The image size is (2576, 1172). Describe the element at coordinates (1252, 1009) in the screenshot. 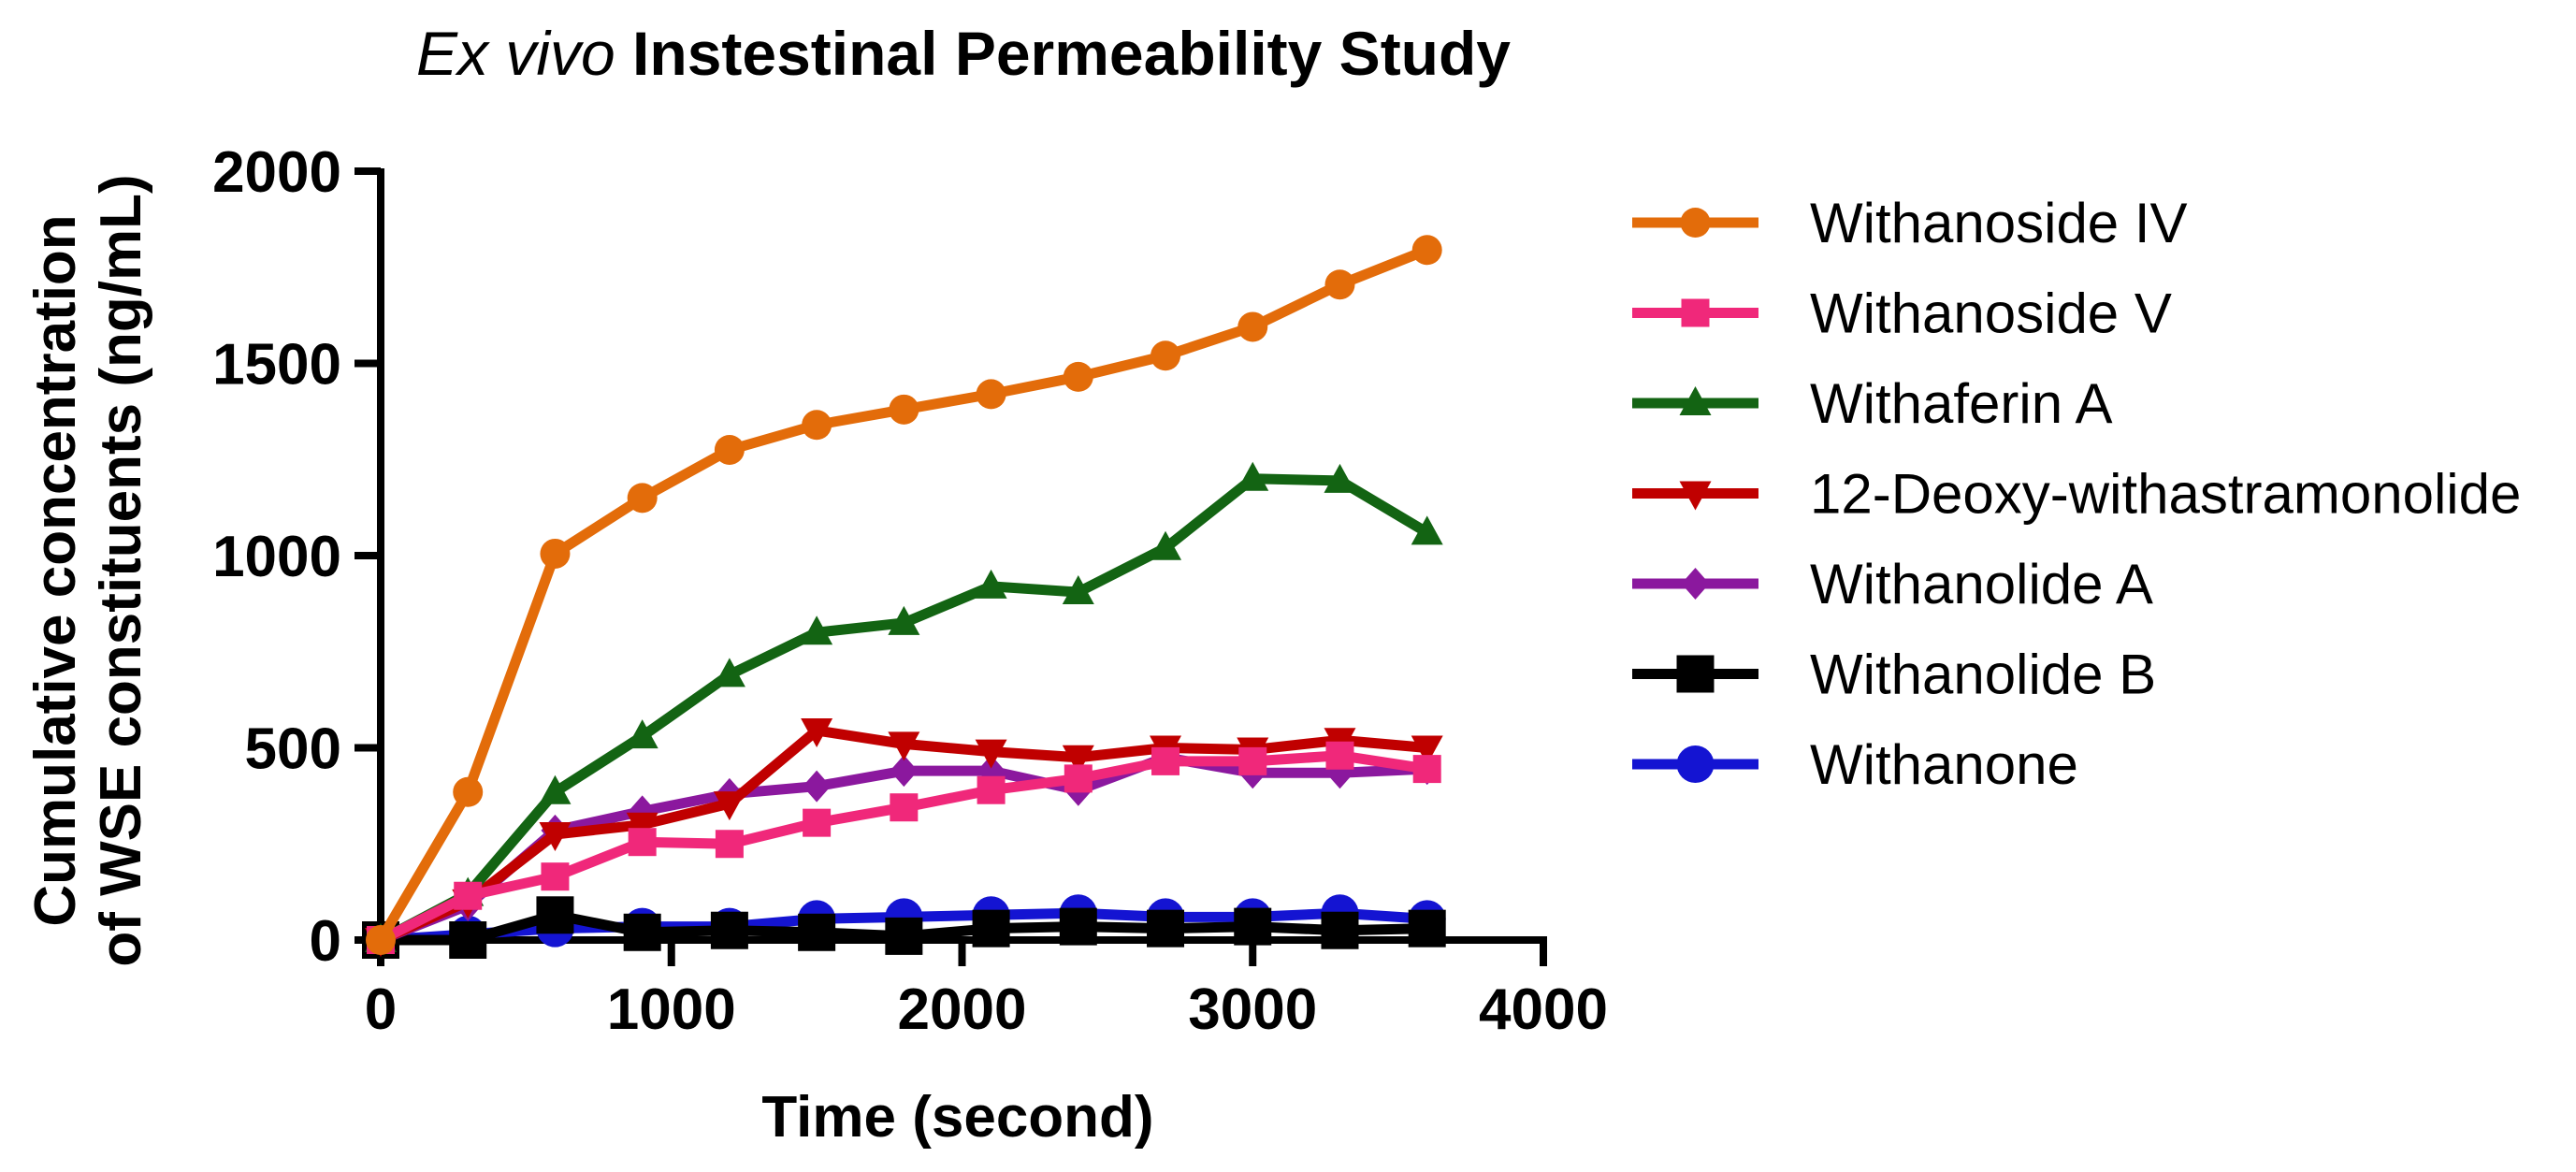

I see `x-tick-label: 3000` at that location.